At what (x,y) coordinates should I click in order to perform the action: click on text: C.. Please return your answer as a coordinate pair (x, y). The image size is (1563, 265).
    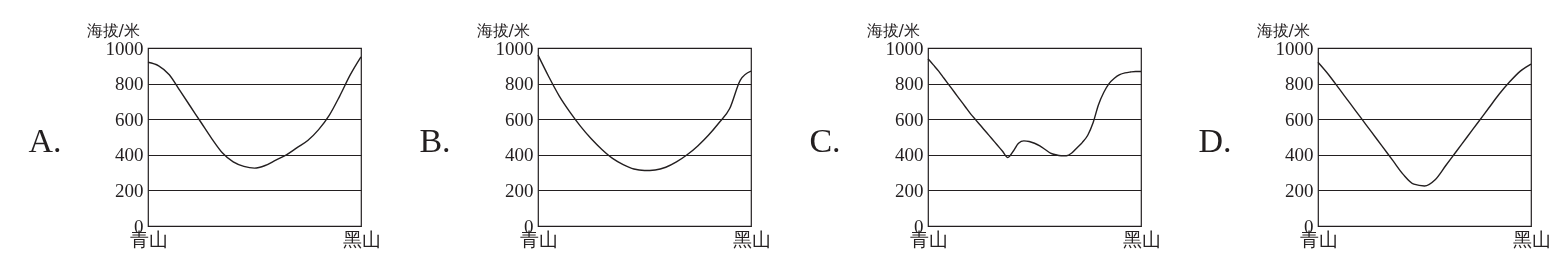
    Looking at the image, I should click on (825, 140).